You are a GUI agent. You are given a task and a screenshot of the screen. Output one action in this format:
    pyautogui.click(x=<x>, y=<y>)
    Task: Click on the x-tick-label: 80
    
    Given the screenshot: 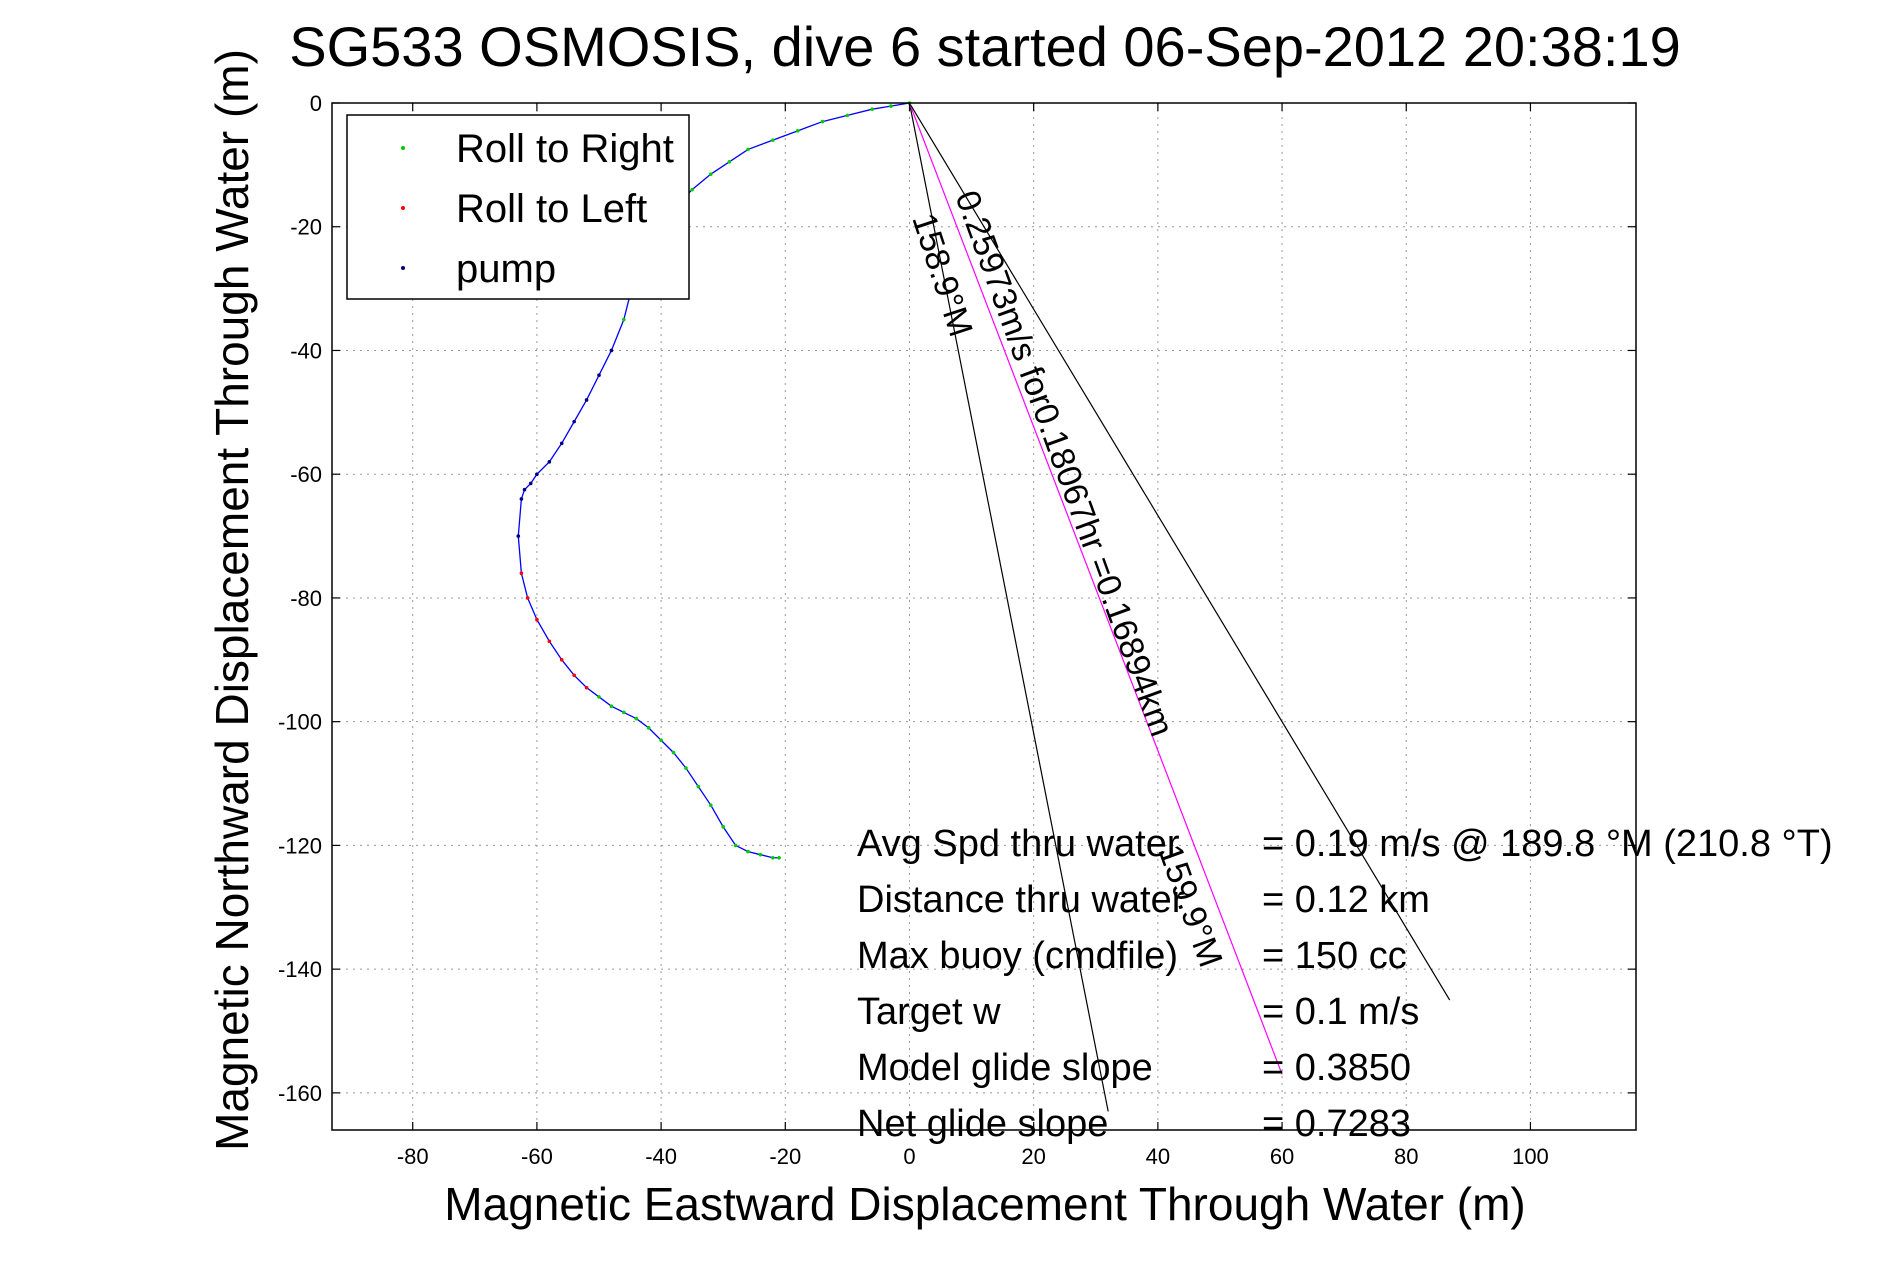 What is the action you would take?
    pyautogui.click(x=1406, y=1156)
    